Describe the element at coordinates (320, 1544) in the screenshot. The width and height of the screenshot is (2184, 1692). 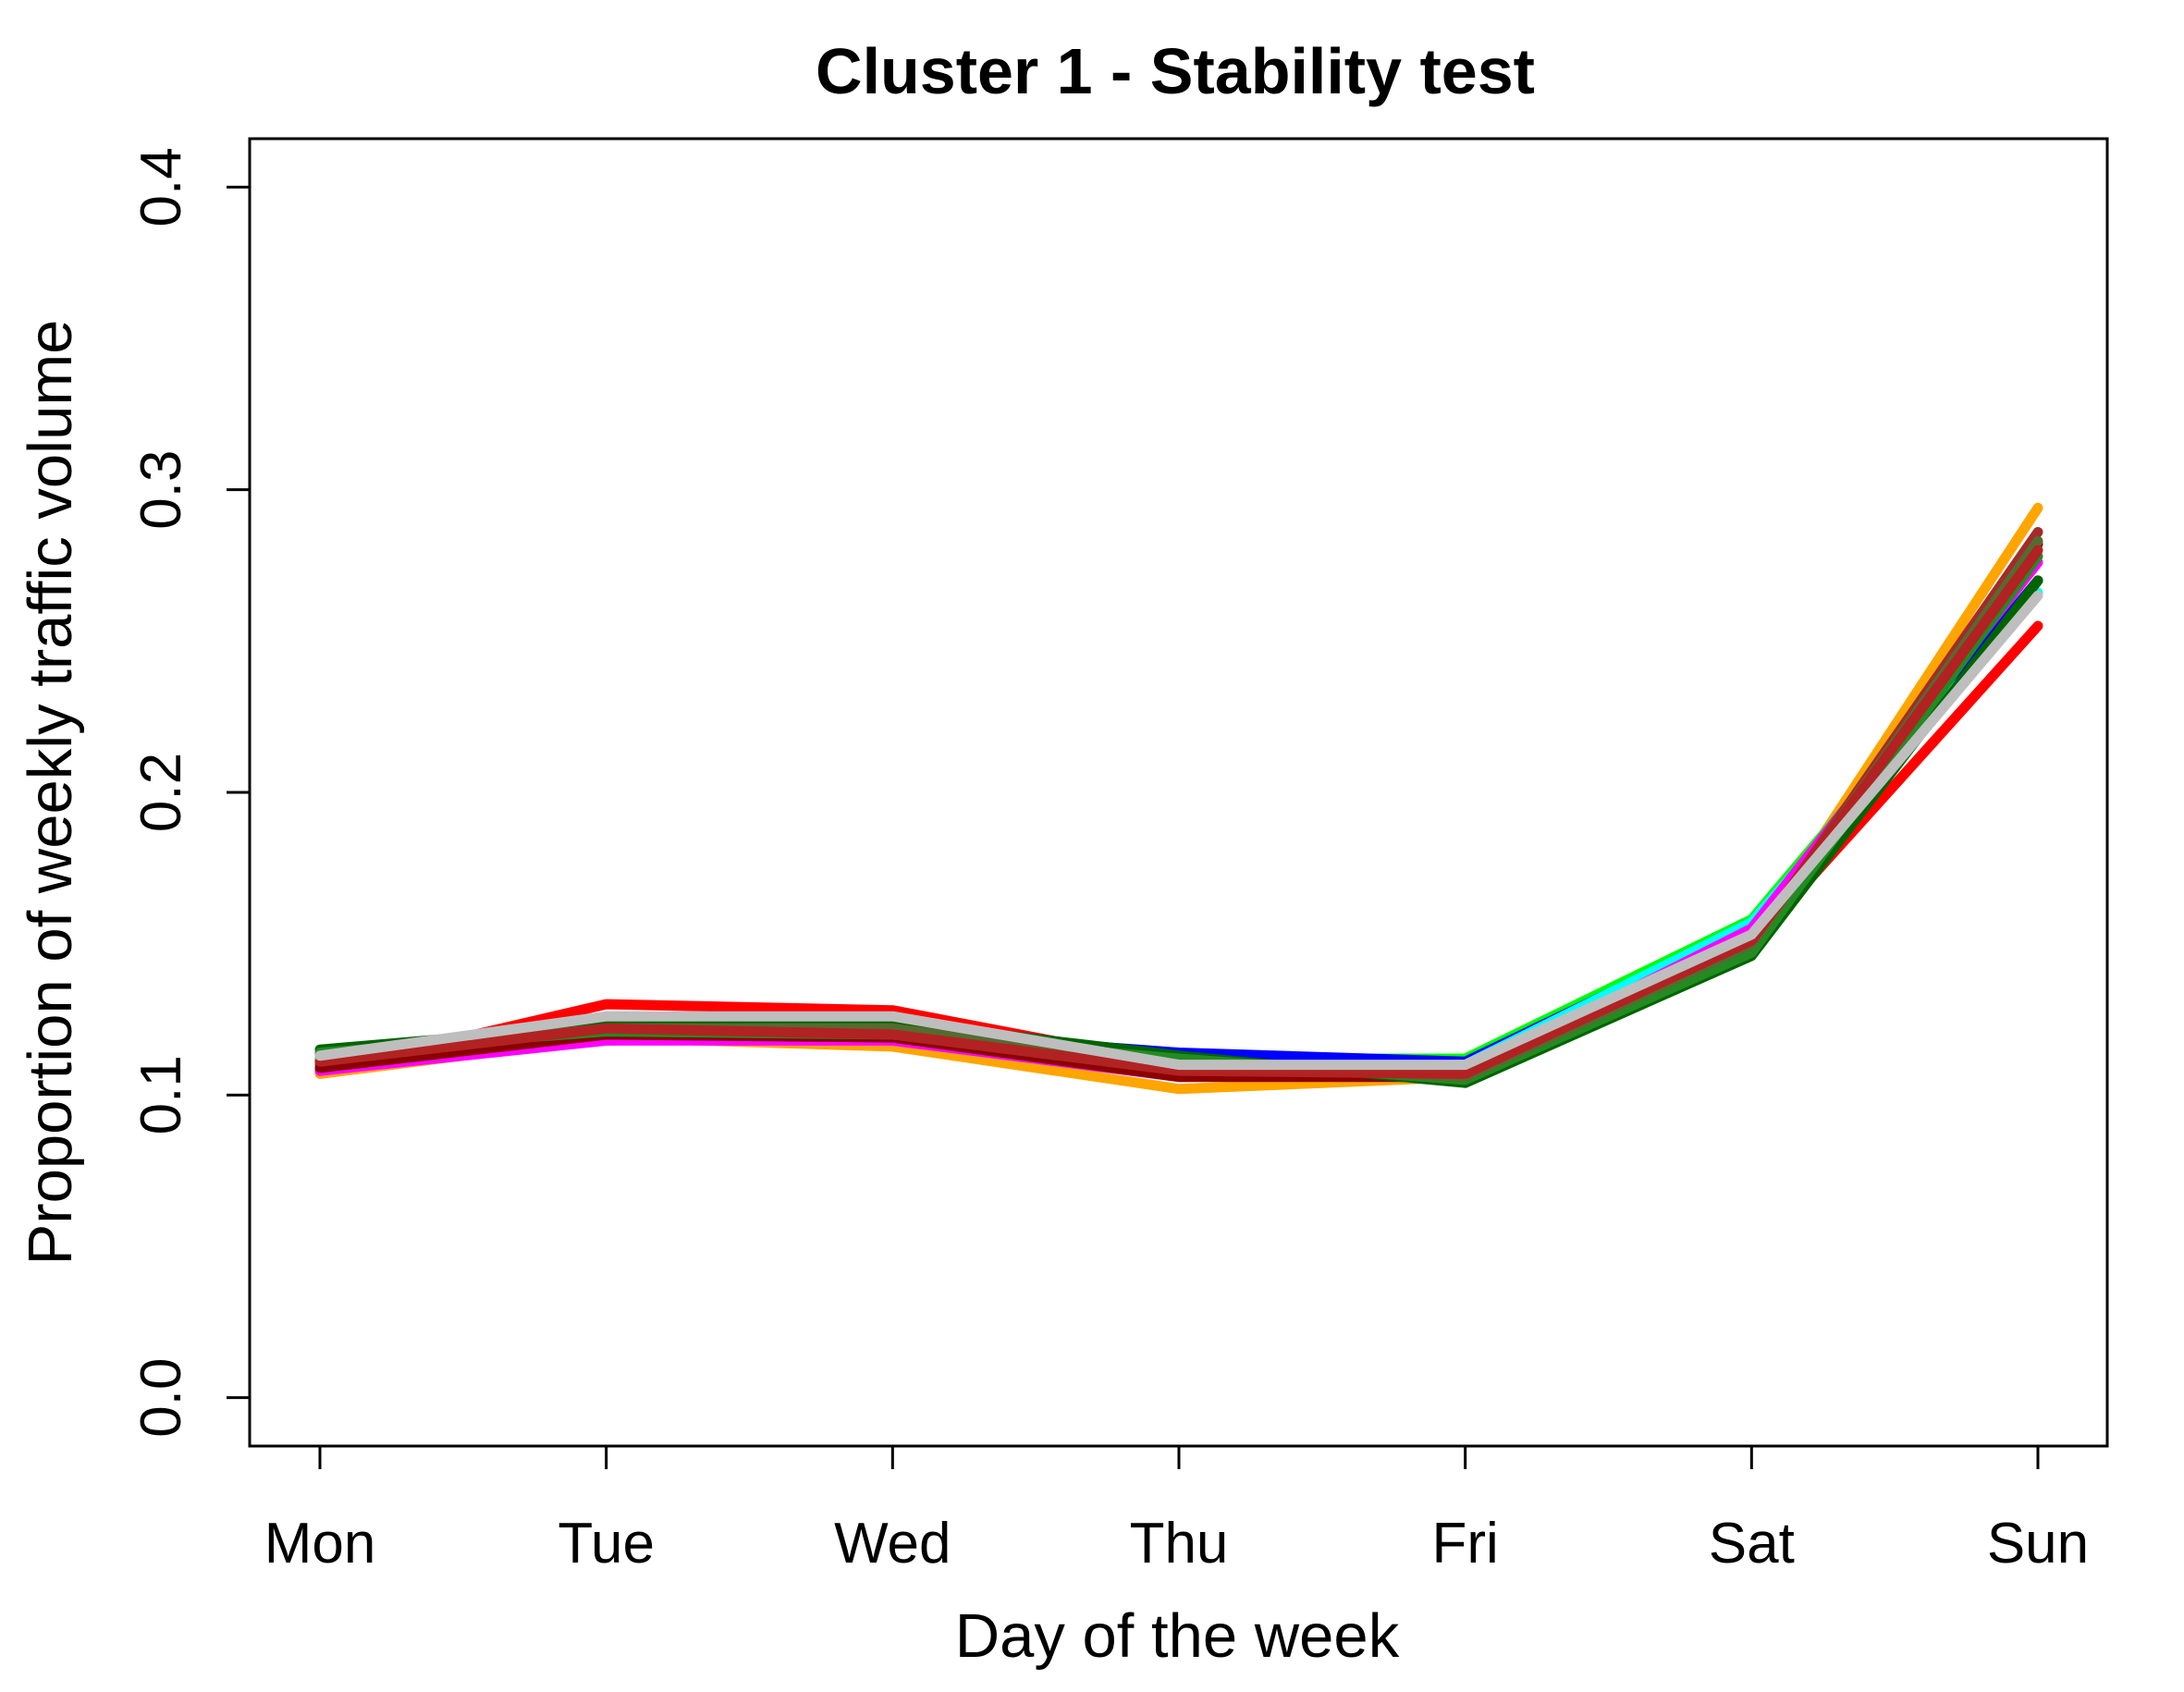
I see `x-tick-label: Mon` at that location.